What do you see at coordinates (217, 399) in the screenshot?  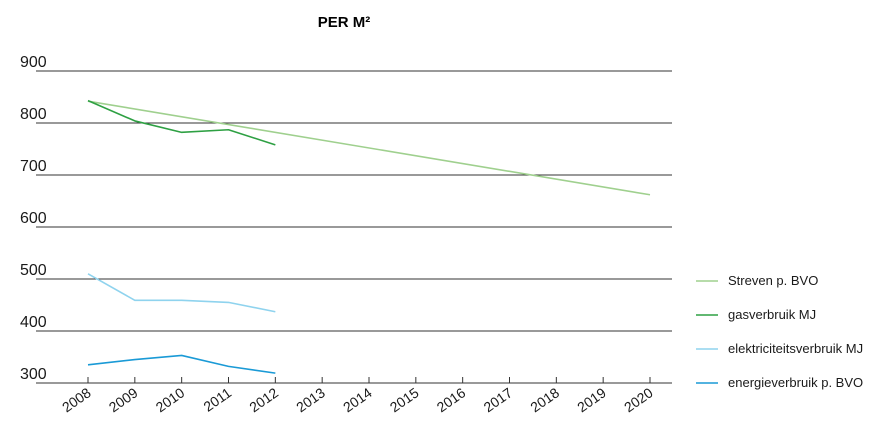 I see `x-tick-label: 2011` at bounding box center [217, 399].